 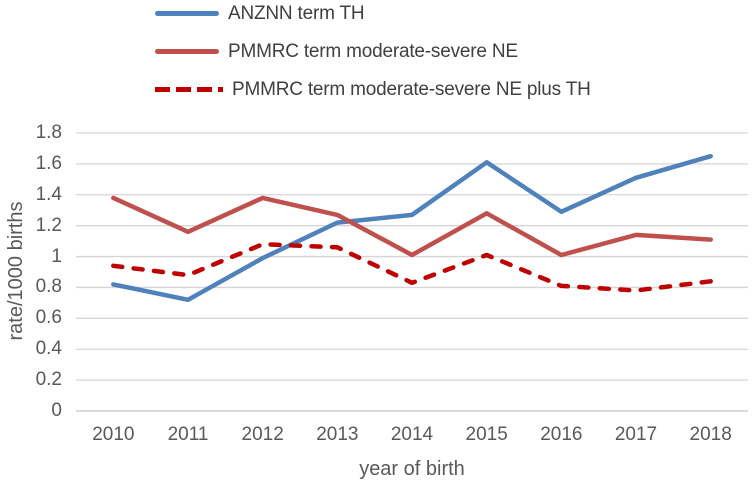 I want to click on x-tick-label: 2012, so click(x=262, y=434).